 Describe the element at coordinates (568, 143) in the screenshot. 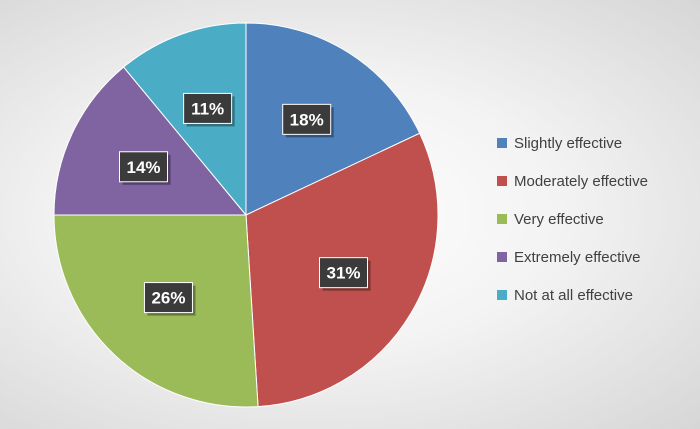

I see `legend-label: Slightly effective` at that location.